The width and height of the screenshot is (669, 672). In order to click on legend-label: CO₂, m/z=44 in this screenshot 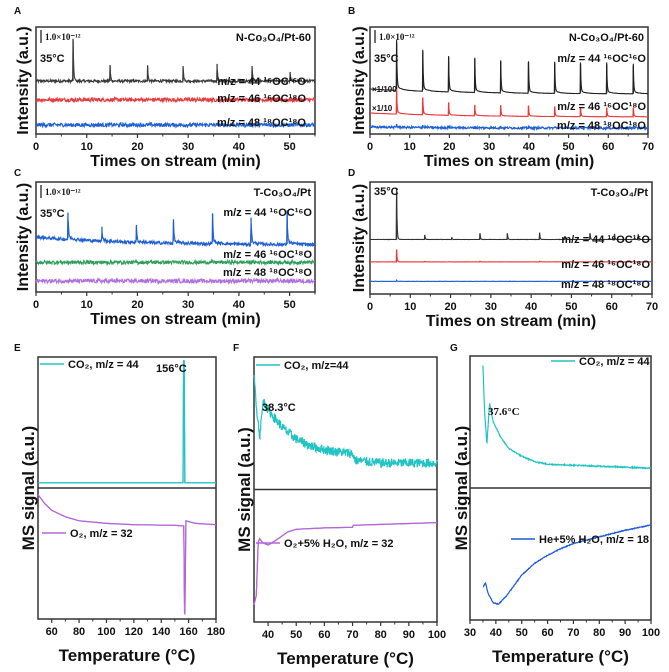, I will do `click(316, 366)`.